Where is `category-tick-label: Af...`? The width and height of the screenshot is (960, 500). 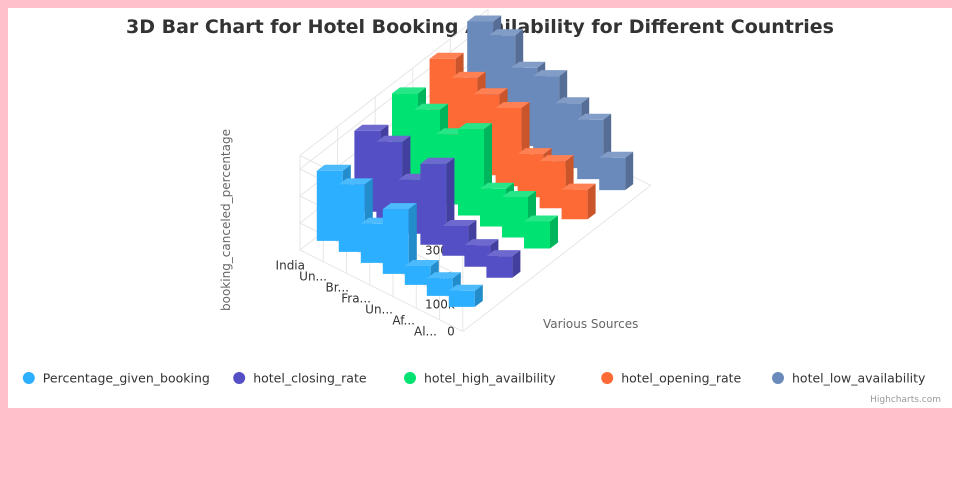 category-tick-label: Af... is located at coordinates (403, 321).